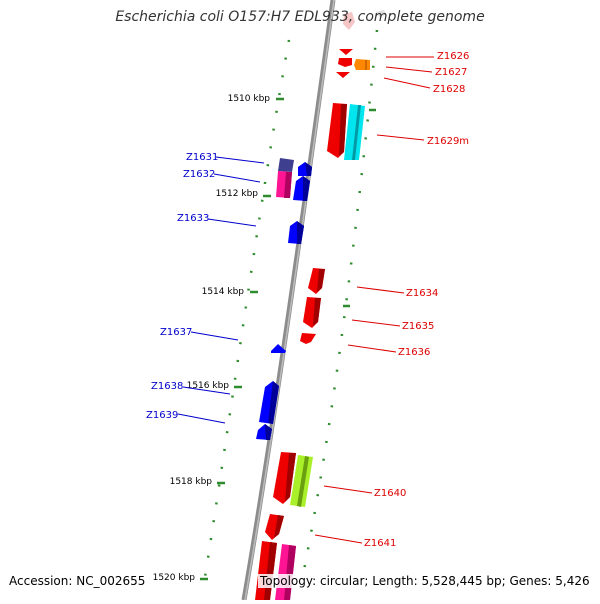  What do you see at coordinates (380, 543) in the screenshot?
I see `gene-label-z1641: Z1641` at bounding box center [380, 543].